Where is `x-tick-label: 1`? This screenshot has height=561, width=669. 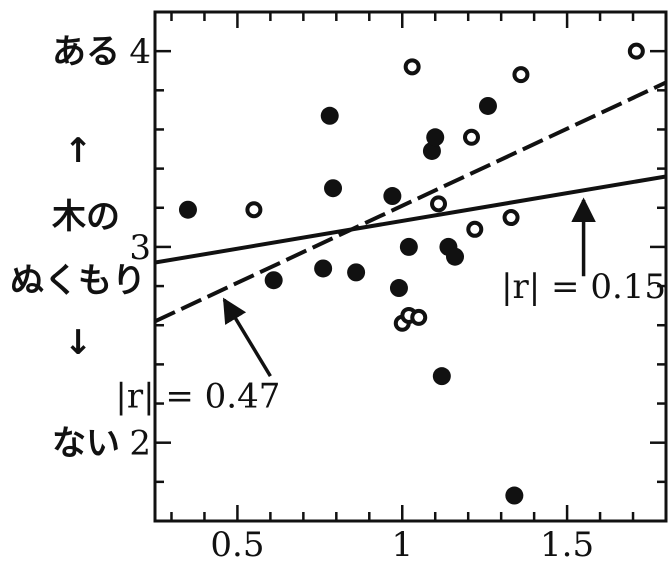 x-tick-label: 1 is located at coordinates (402, 543).